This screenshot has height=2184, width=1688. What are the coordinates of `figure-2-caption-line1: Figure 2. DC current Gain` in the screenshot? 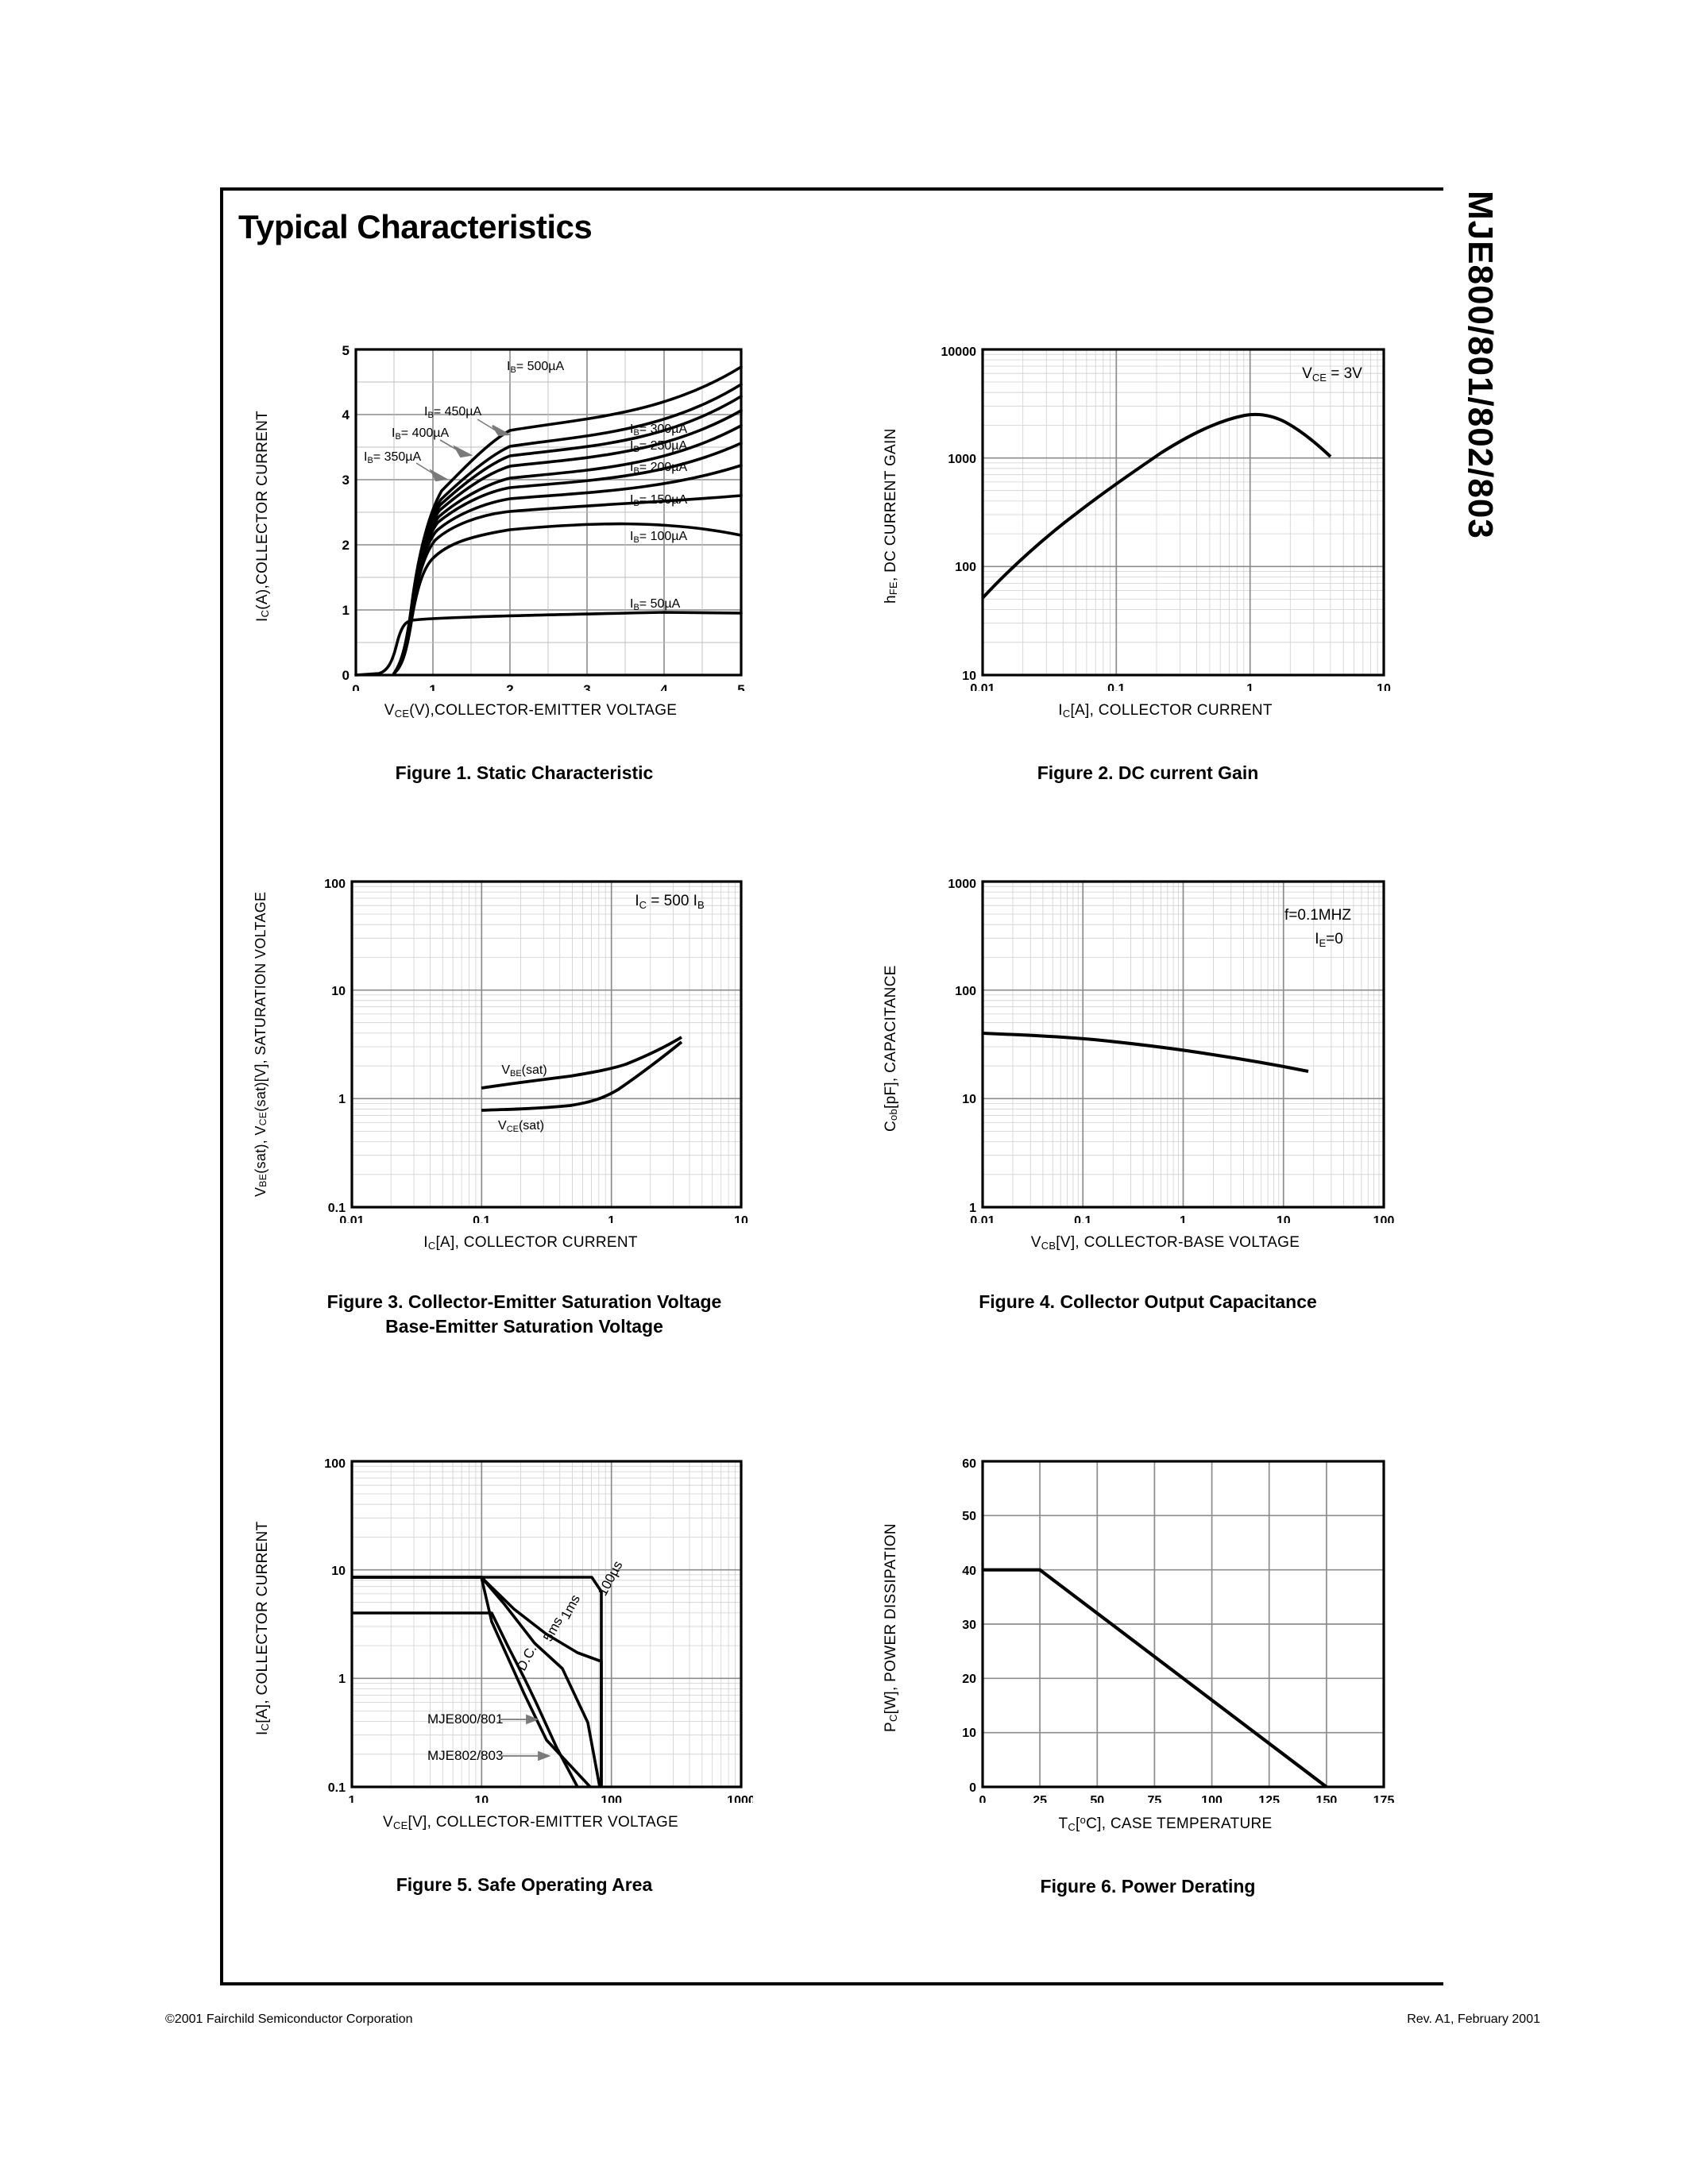 It's located at (1148, 773).